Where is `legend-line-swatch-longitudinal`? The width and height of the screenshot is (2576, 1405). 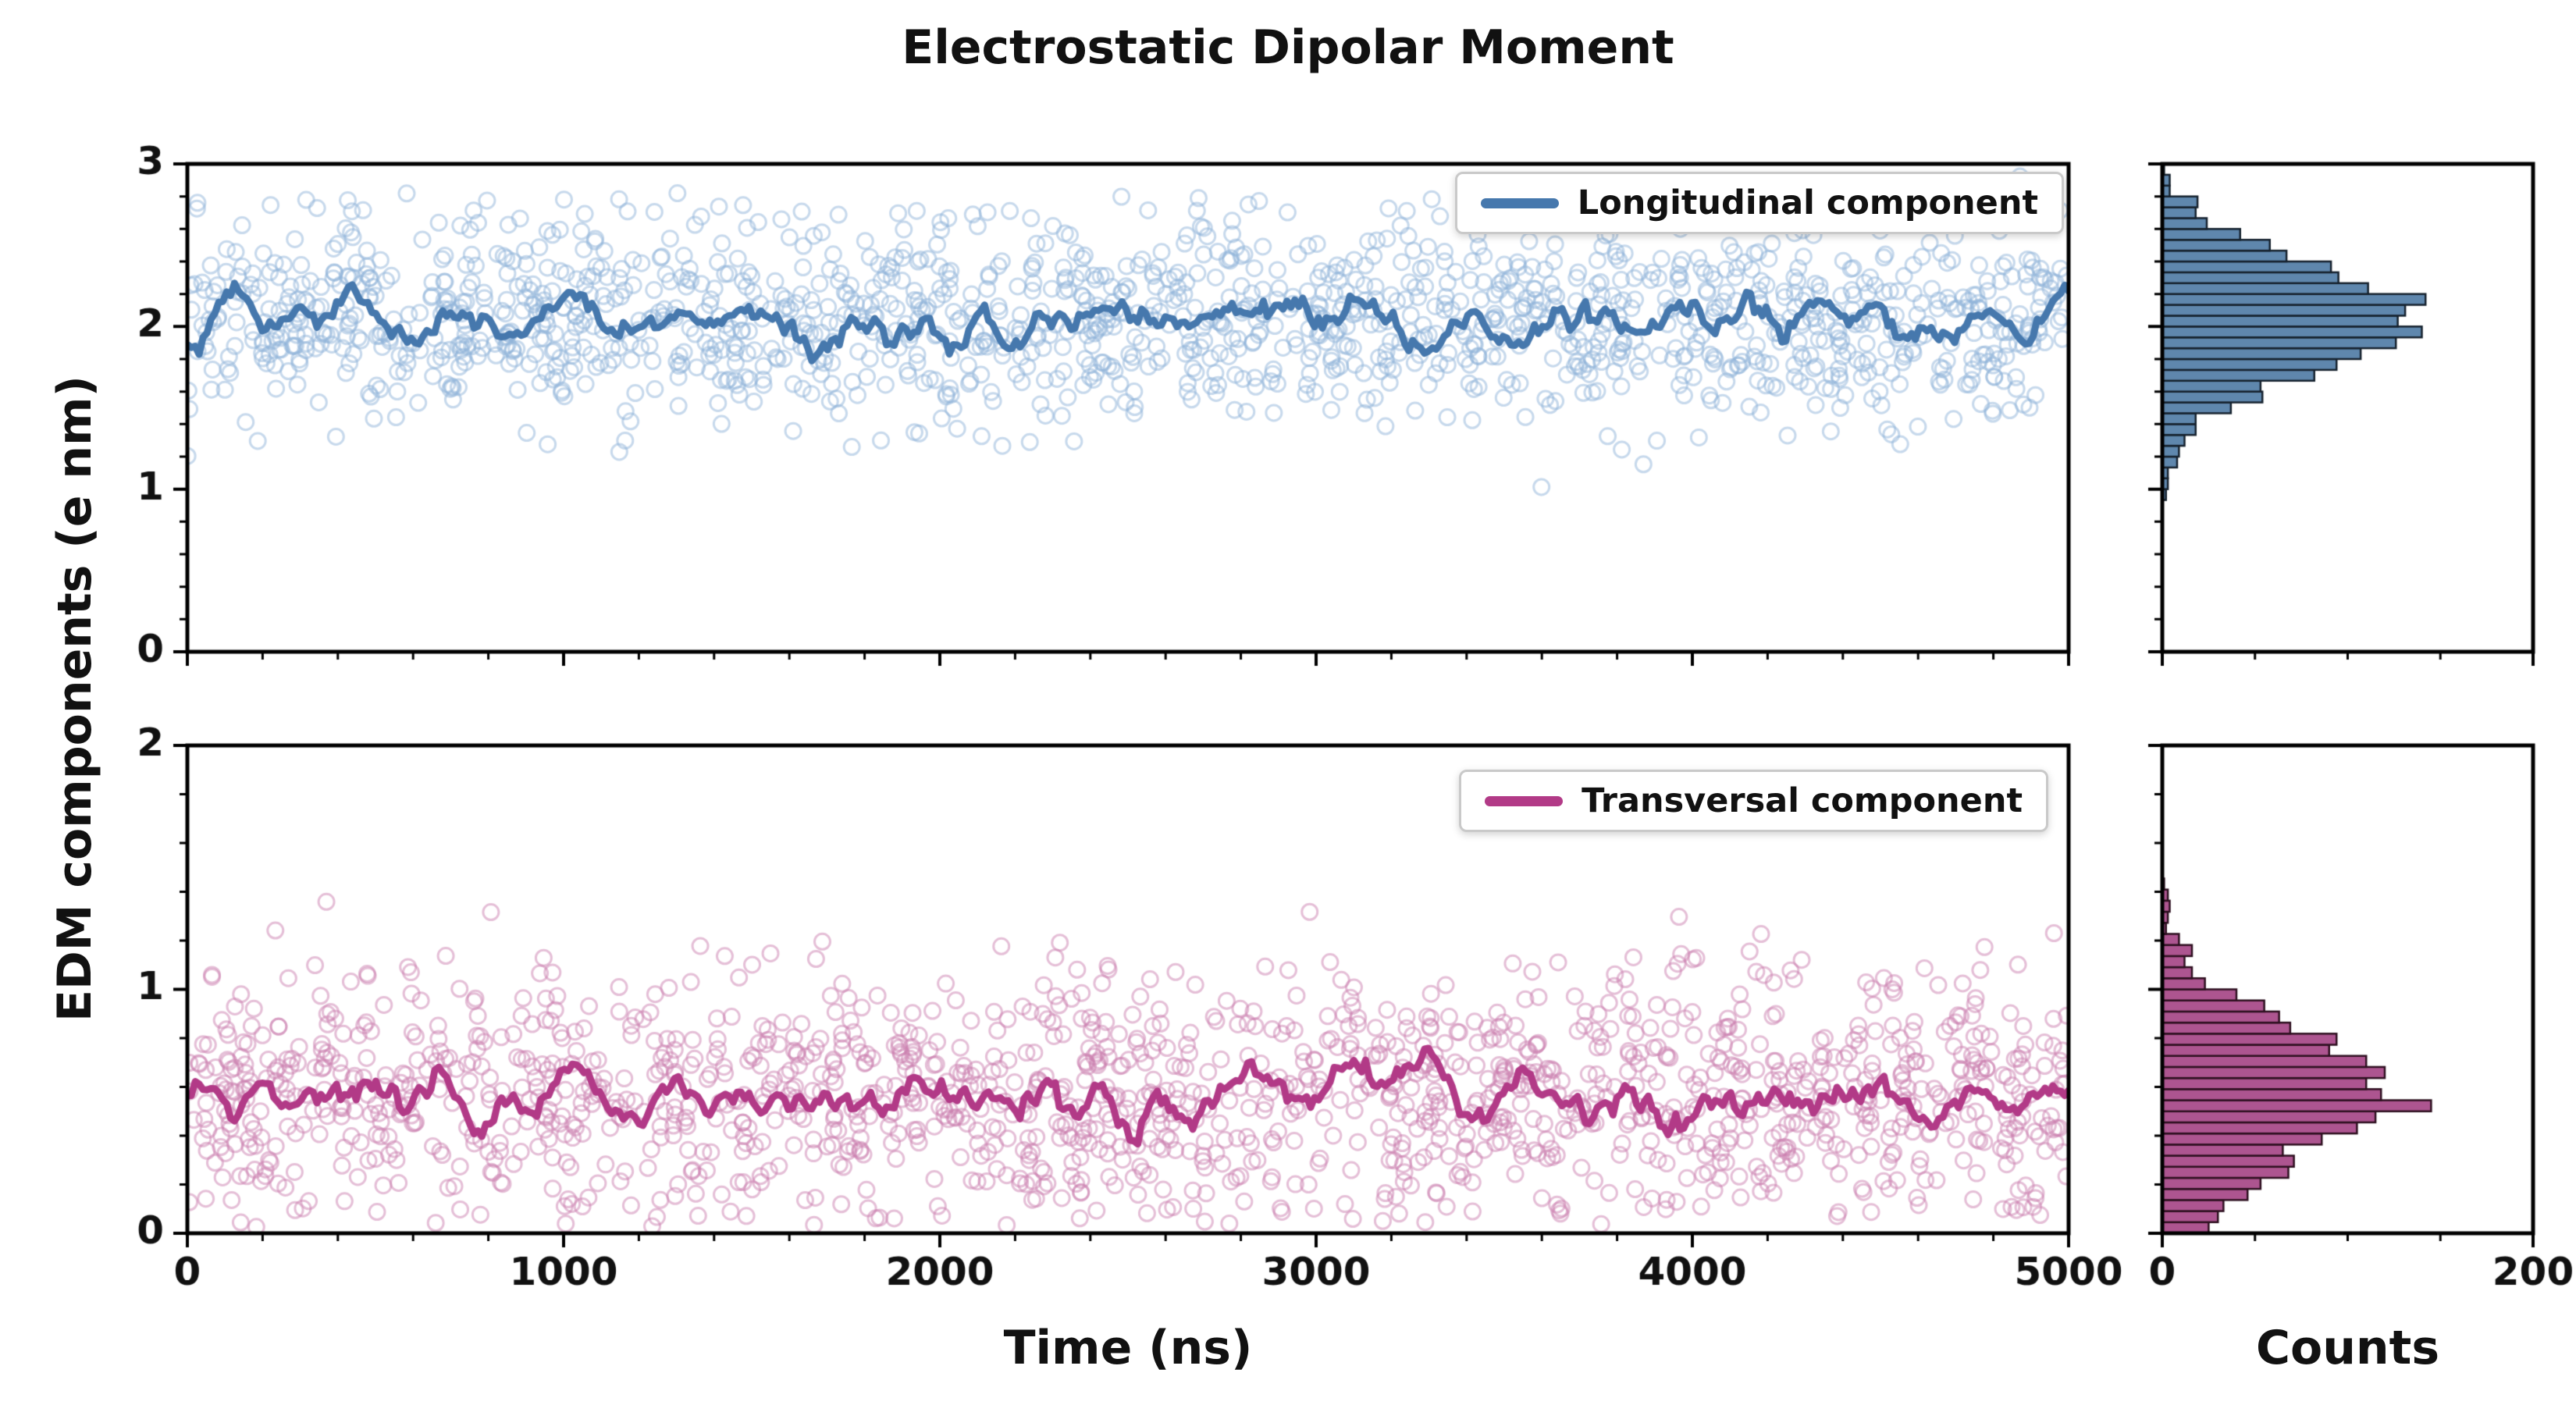 legend-line-swatch-longitudinal is located at coordinates (1519, 203).